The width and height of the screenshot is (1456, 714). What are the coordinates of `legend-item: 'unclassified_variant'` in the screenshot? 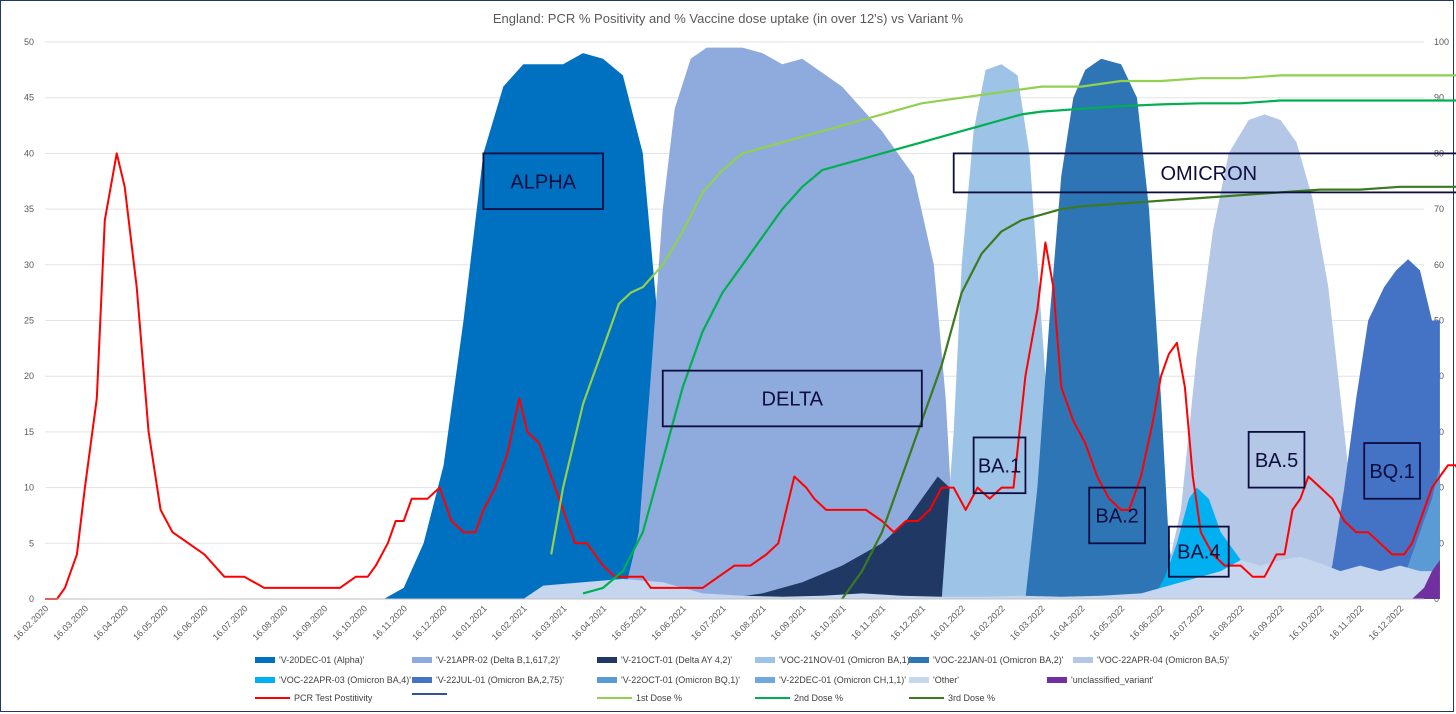 It's located at (1100, 680).